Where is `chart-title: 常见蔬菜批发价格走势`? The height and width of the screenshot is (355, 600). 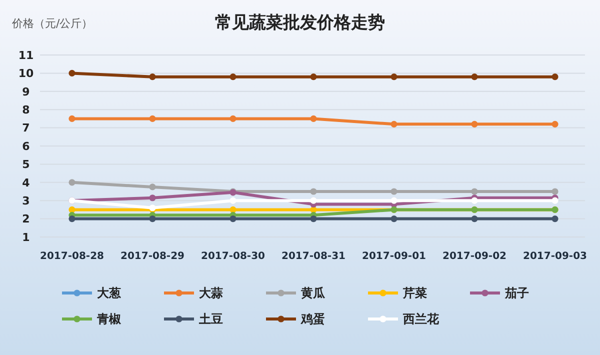 chart-title: 常见蔬菜批发价格走势 is located at coordinates (300, 23).